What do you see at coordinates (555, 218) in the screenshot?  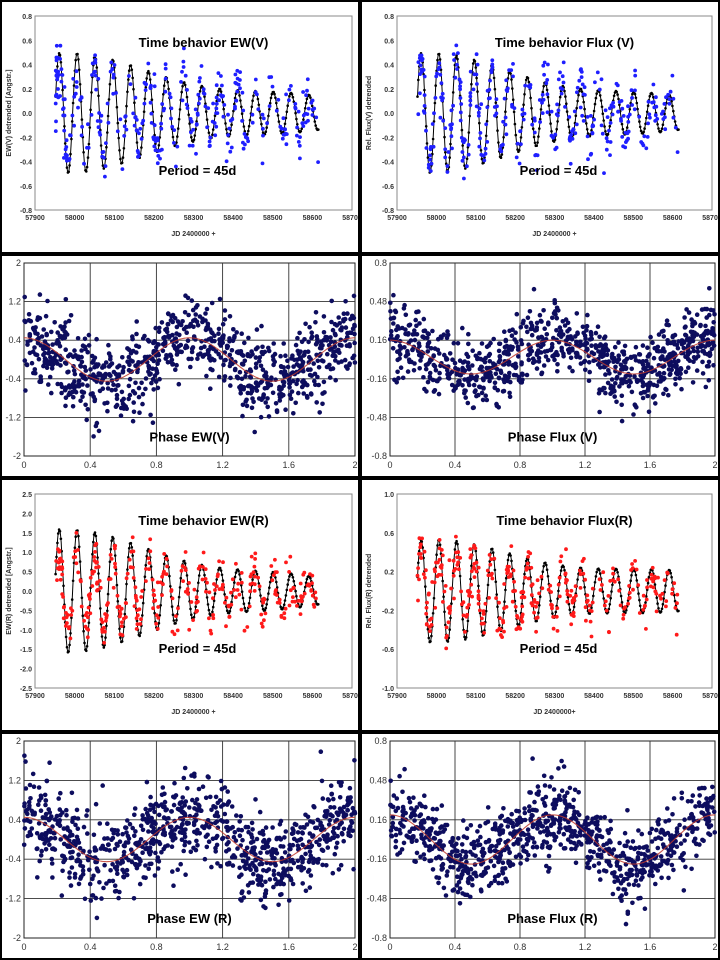 I see `x-tick-label: 58300` at bounding box center [555, 218].